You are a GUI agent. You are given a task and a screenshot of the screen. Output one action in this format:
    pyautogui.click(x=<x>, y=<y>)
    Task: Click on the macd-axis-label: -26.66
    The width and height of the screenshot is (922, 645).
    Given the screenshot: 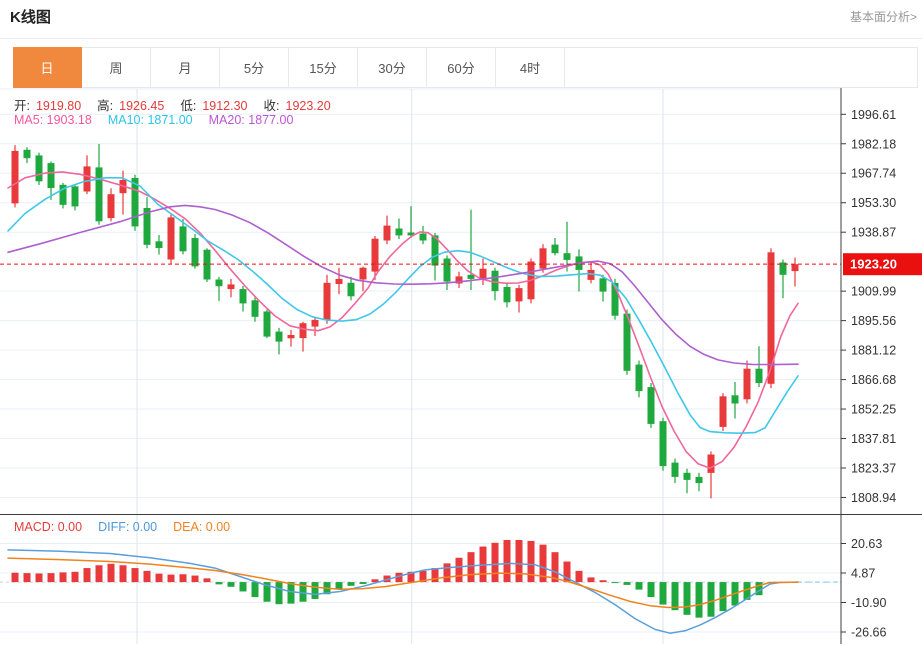 What is the action you would take?
    pyautogui.click(x=868, y=632)
    